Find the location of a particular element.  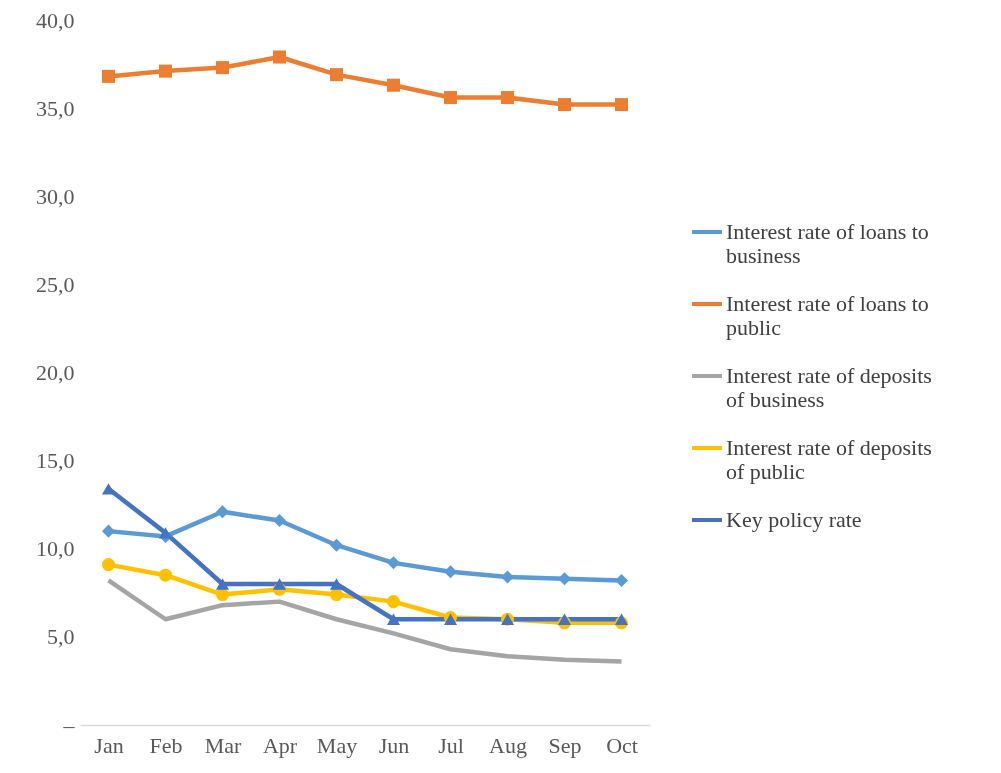

x-tick-label: Jul is located at coordinates (451, 745).